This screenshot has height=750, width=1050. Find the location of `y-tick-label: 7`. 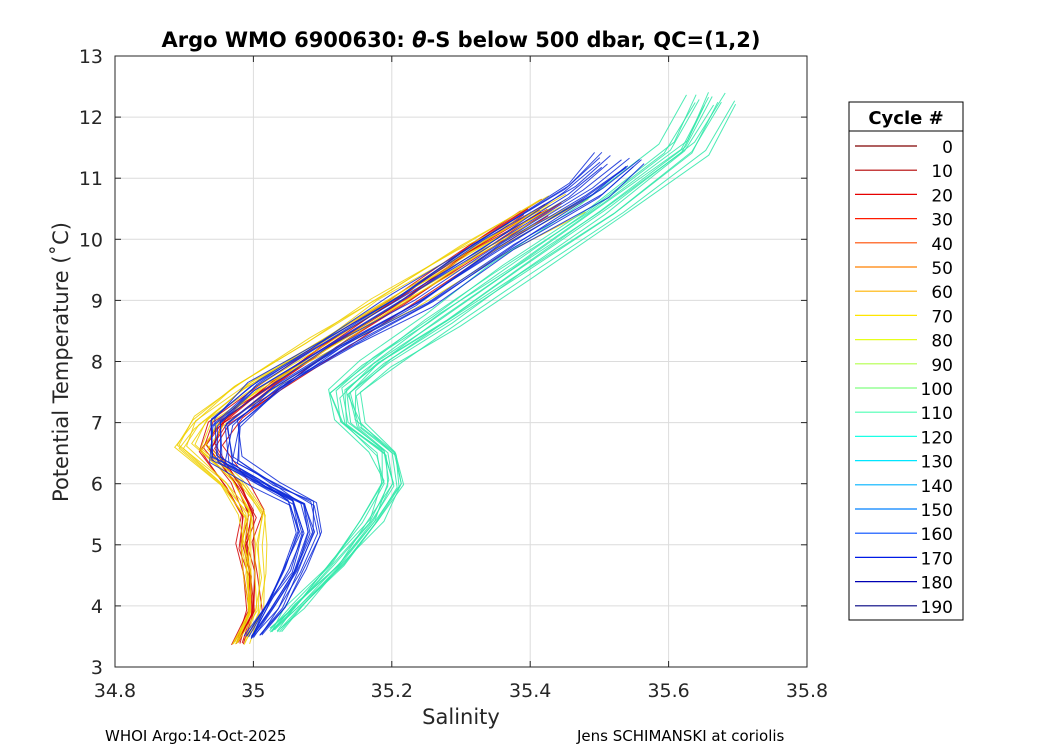

y-tick-label: 7 is located at coordinates (97, 424).